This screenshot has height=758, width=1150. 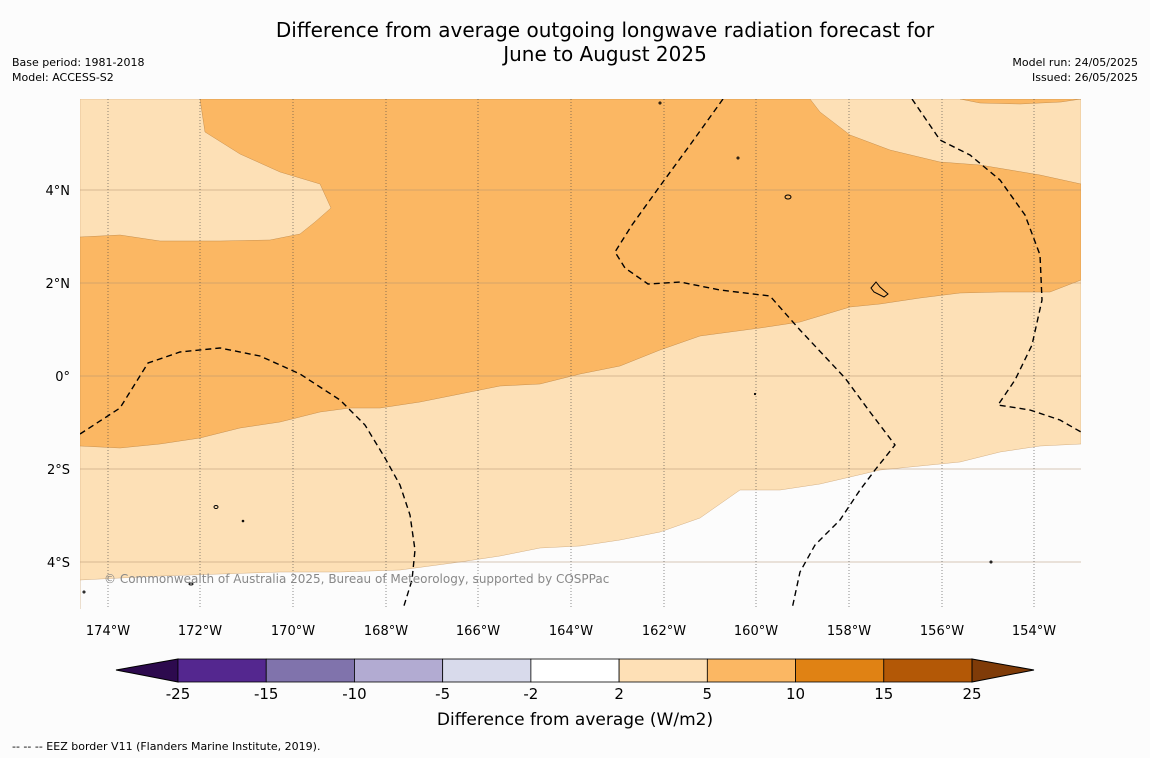 I want to click on colorbar-tick-label: 5, so click(x=708, y=694).